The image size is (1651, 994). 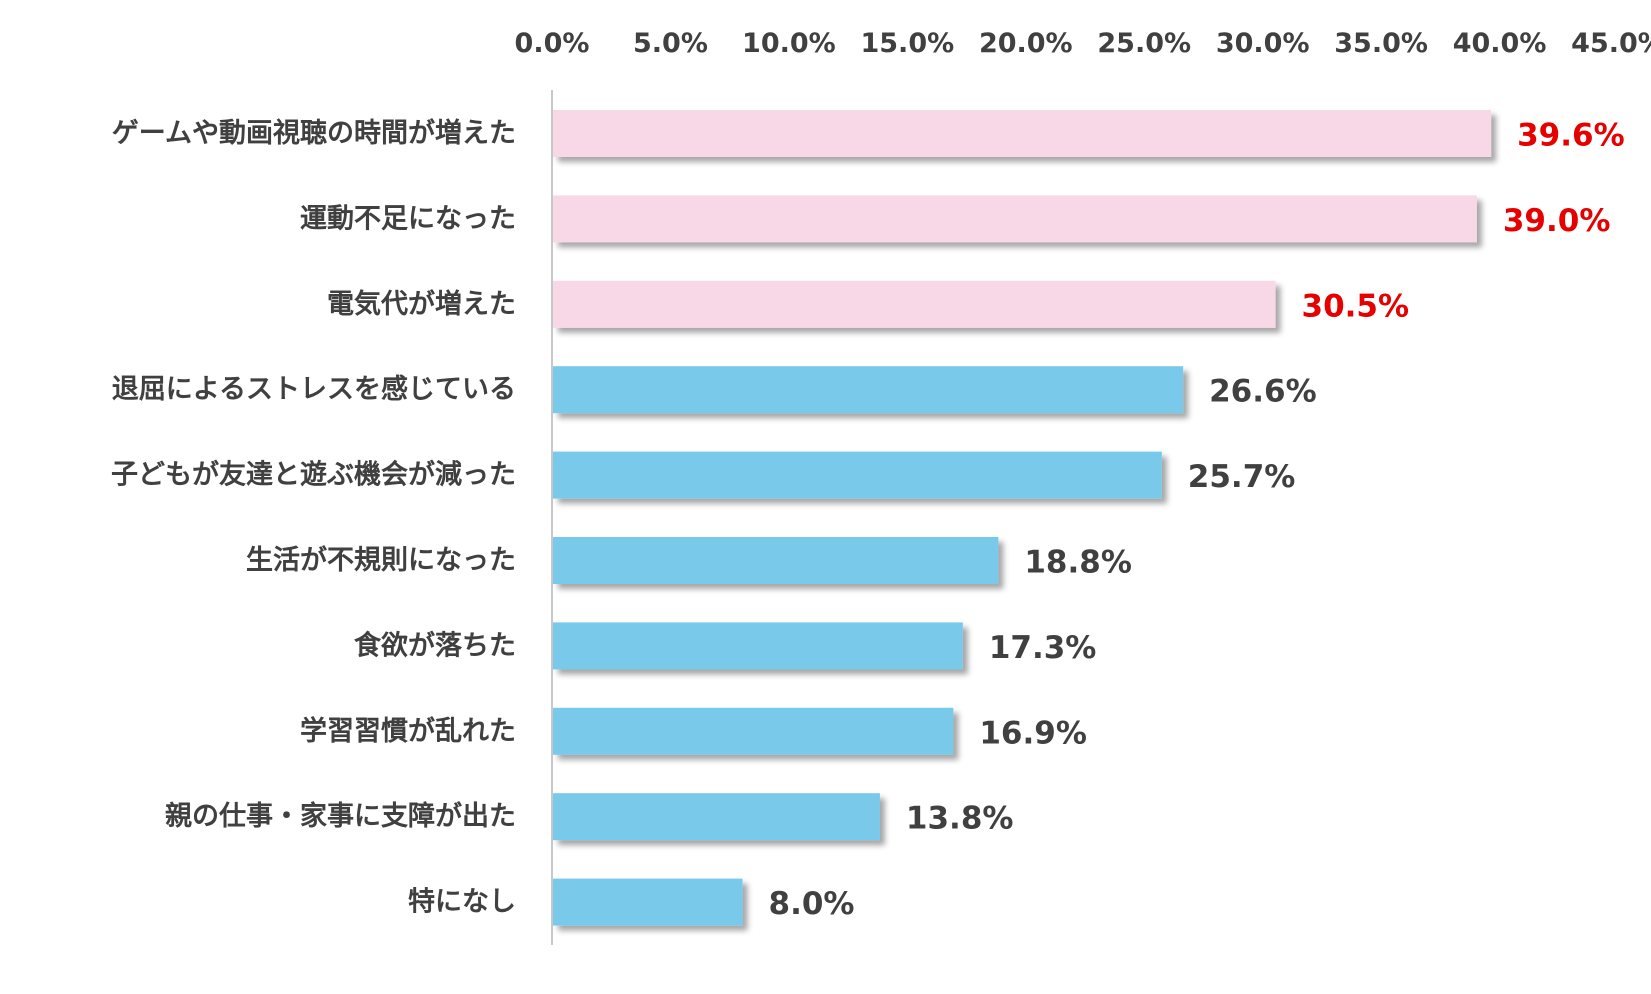 I want to click on data-label: 39.0%, so click(x=1557, y=221).